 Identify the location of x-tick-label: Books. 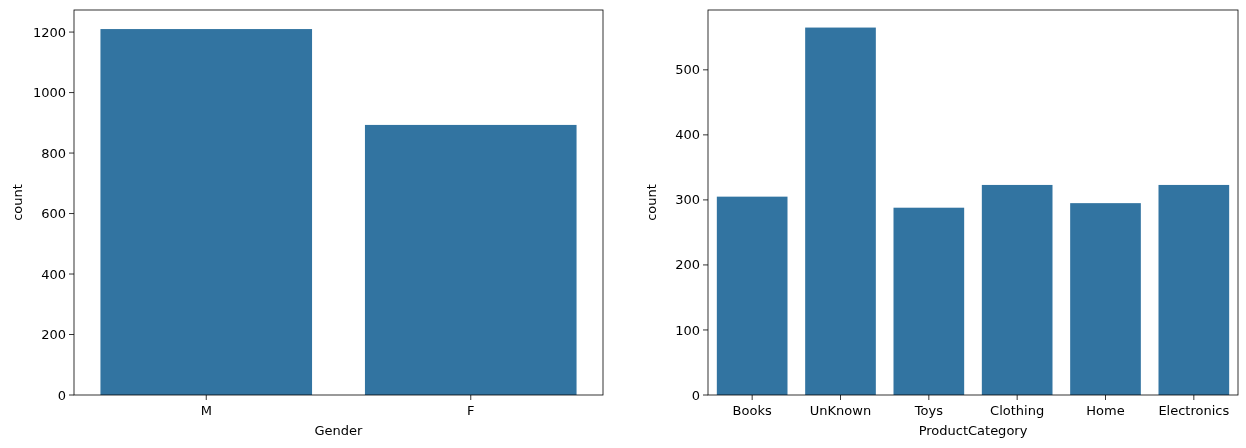
(752, 410).